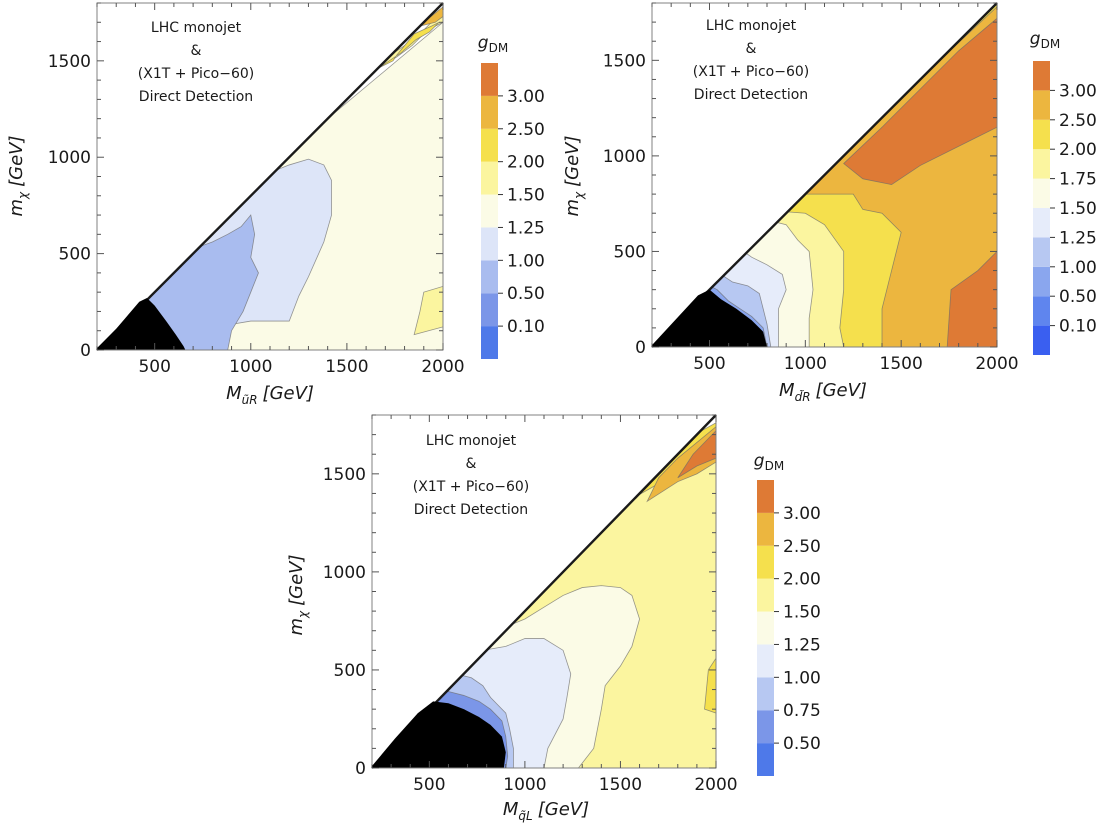 This screenshot has width=1111, height=836. I want to click on colorbar: 0.50 0.75 1.00 1.25 1.50 2.00 2.50 3.00 gDM, so click(787, 613).